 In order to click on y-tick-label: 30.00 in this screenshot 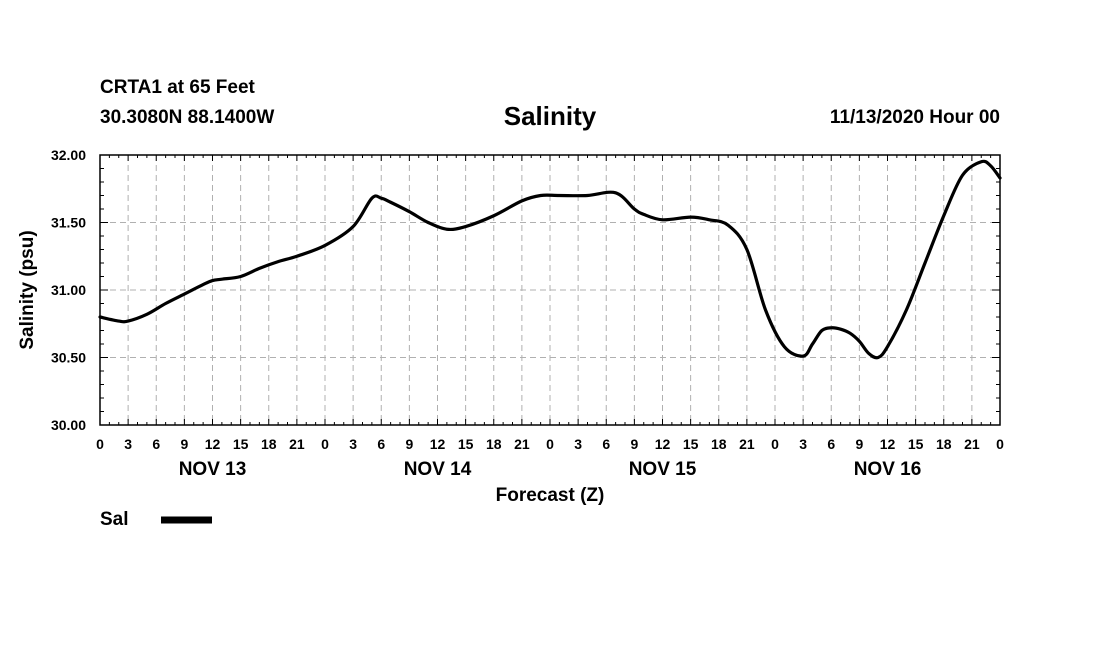, I will do `click(68, 425)`.